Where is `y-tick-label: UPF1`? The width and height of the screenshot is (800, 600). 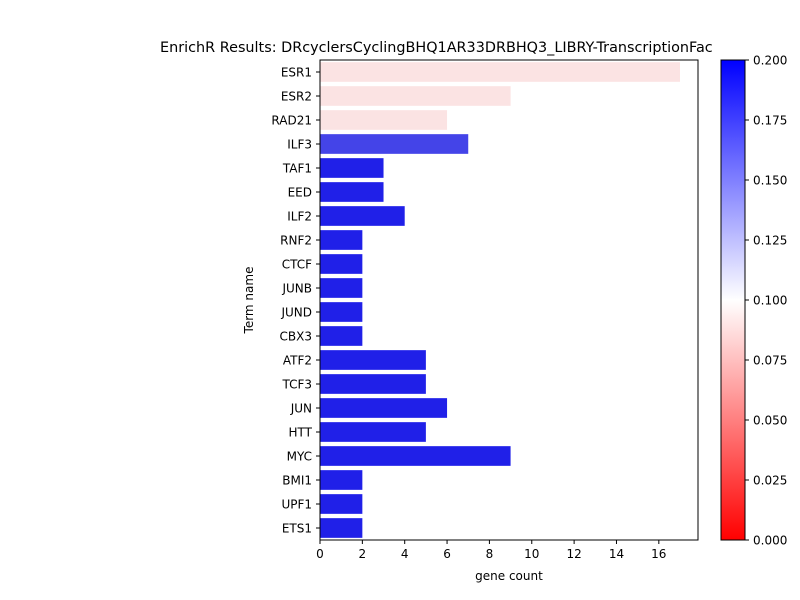 y-tick-label: UPF1 is located at coordinates (296, 505).